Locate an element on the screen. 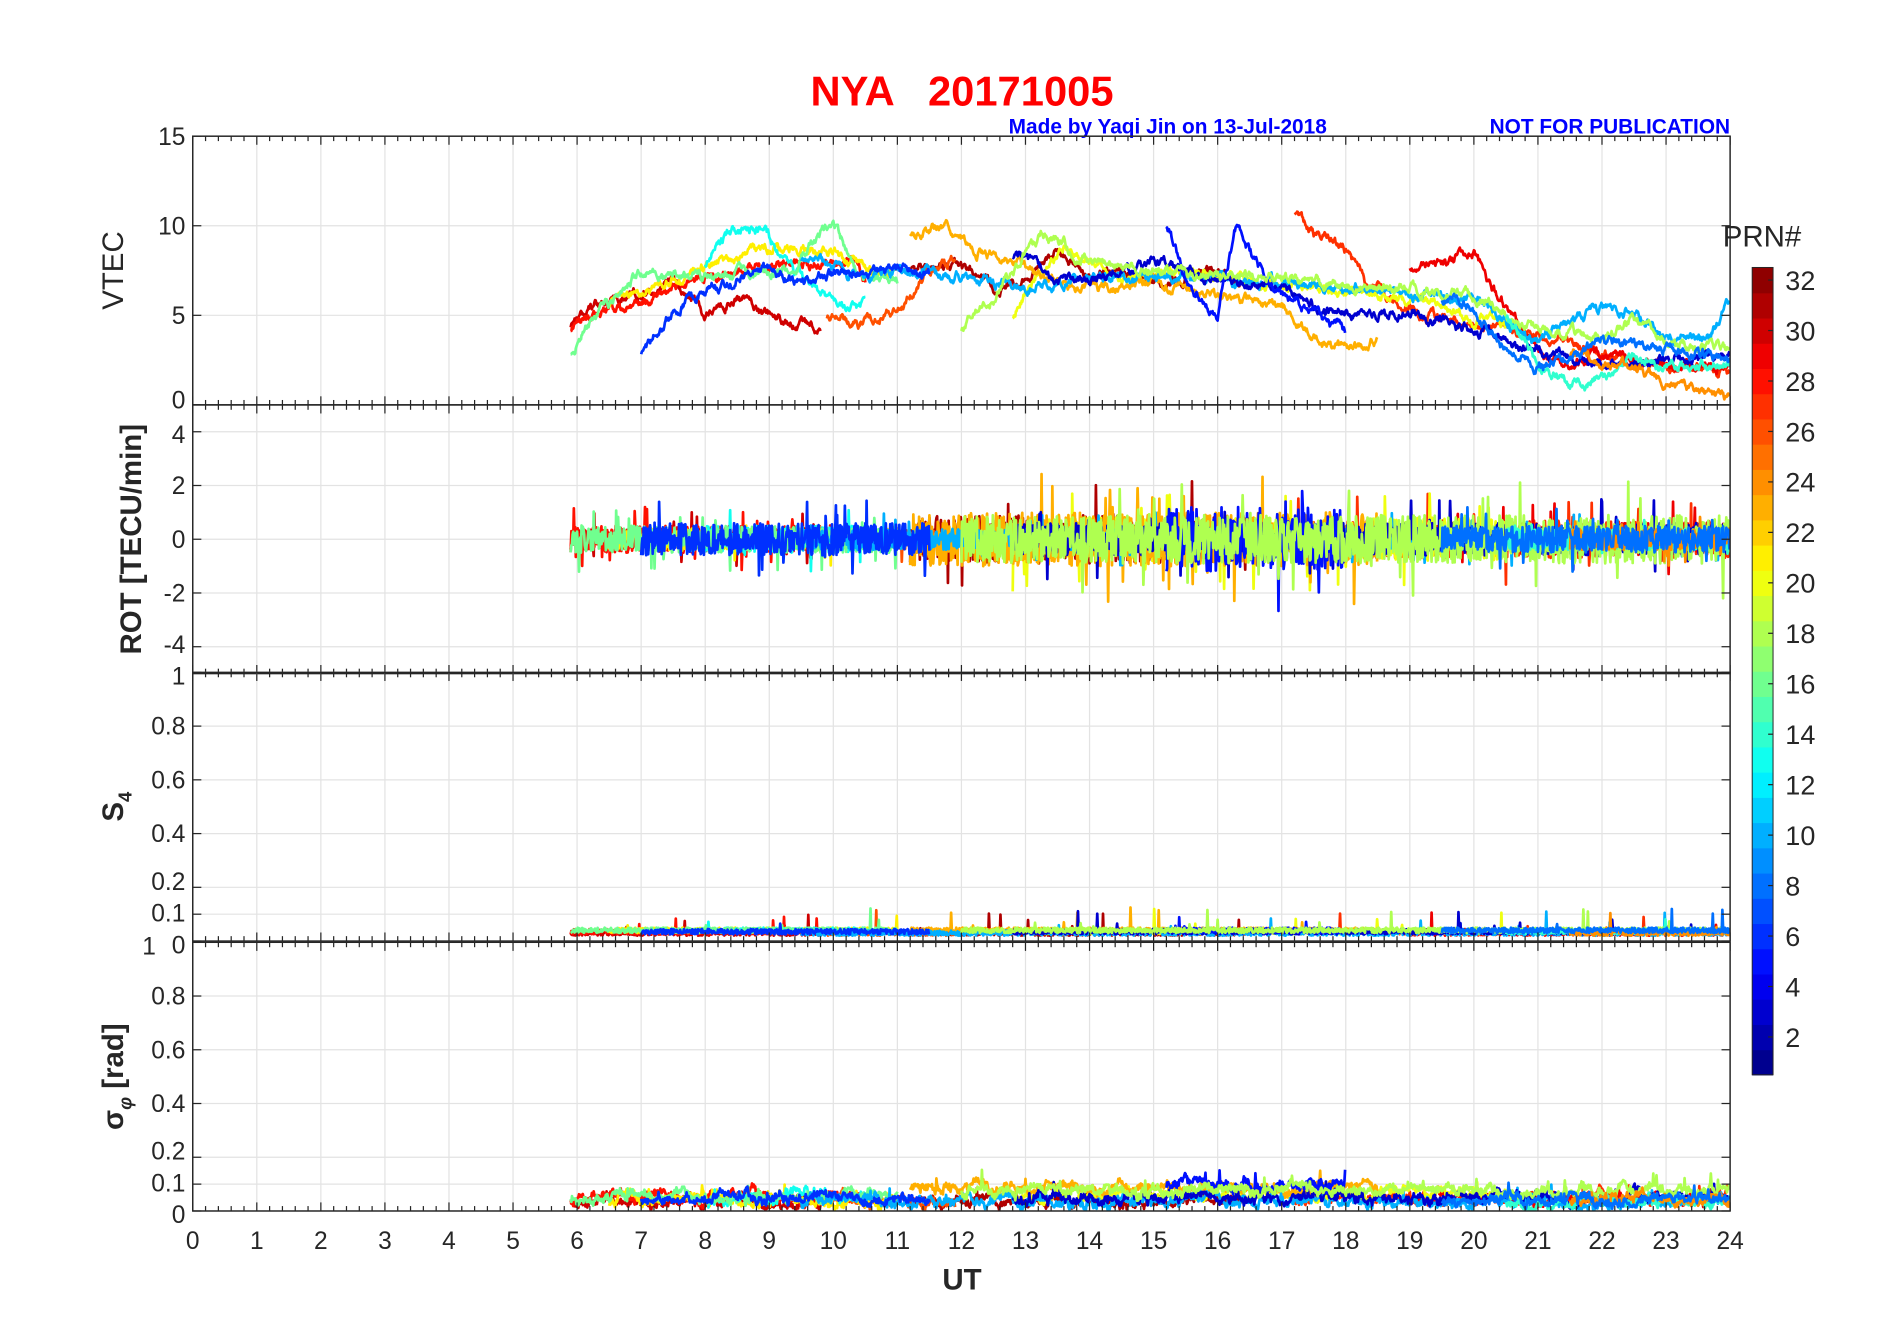 This screenshot has height=1330, width=1902. x-tick-label: 21 is located at coordinates (1537, 1241).